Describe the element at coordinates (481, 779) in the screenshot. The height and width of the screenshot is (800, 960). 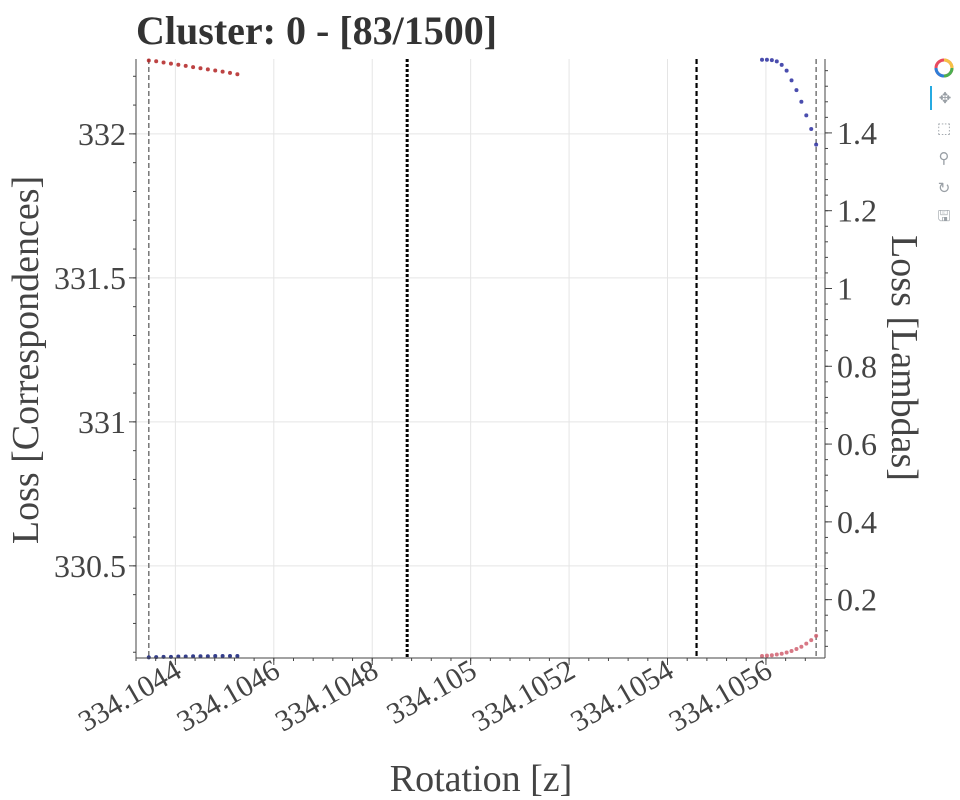
I see `x-axis-label: Rotation [z]` at that location.